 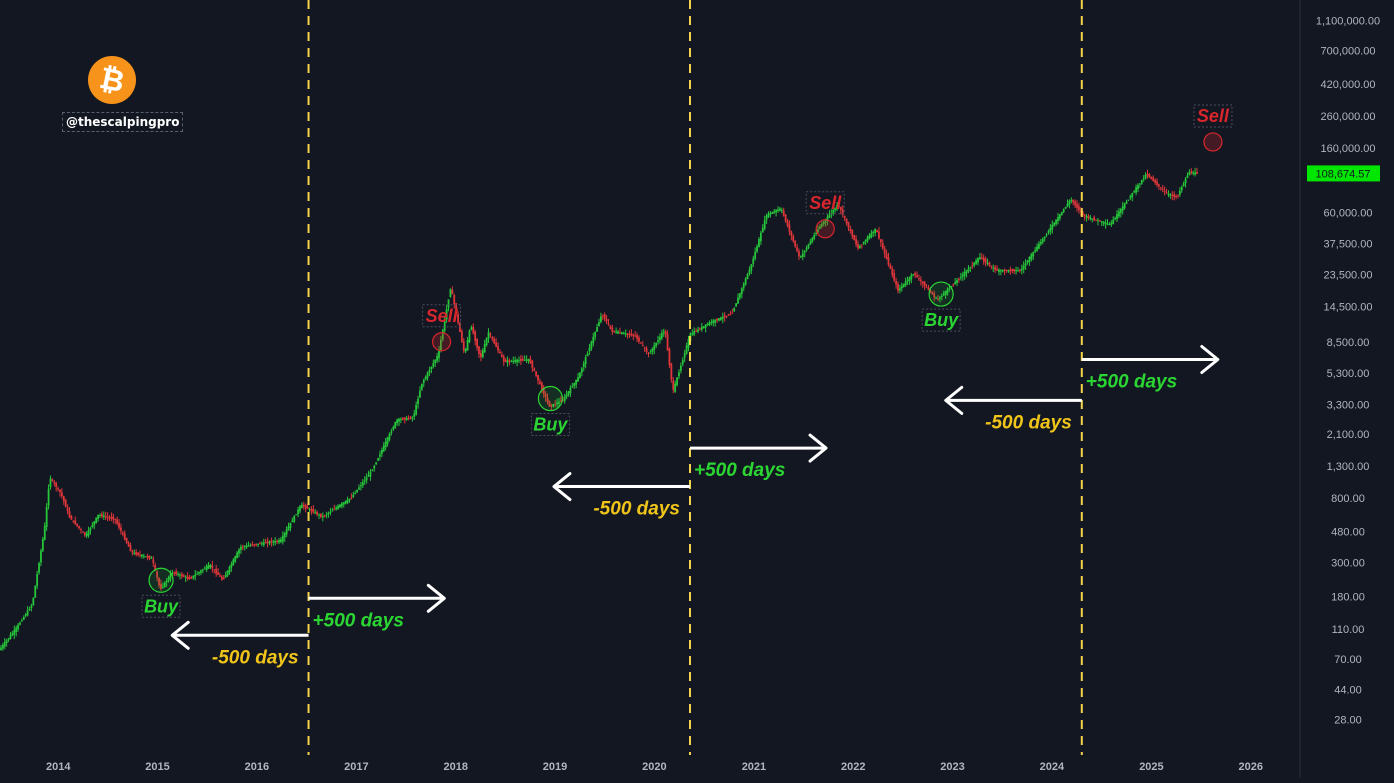 What do you see at coordinates (1347, 85) in the screenshot?
I see `y-tick-label: 420,000.00` at bounding box center [1347, 85].